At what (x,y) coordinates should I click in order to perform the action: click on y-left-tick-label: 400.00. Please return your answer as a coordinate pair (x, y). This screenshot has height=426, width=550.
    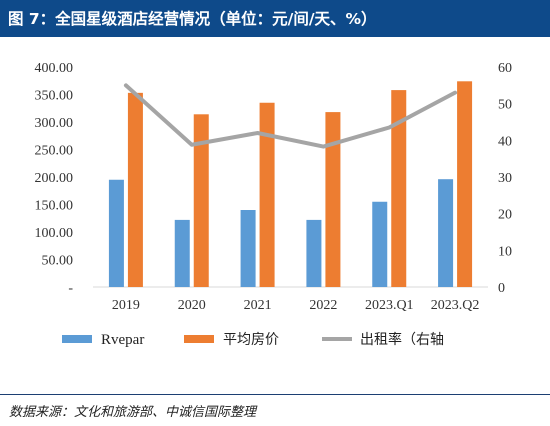
    Looking at the image, I should click on (54, 68).